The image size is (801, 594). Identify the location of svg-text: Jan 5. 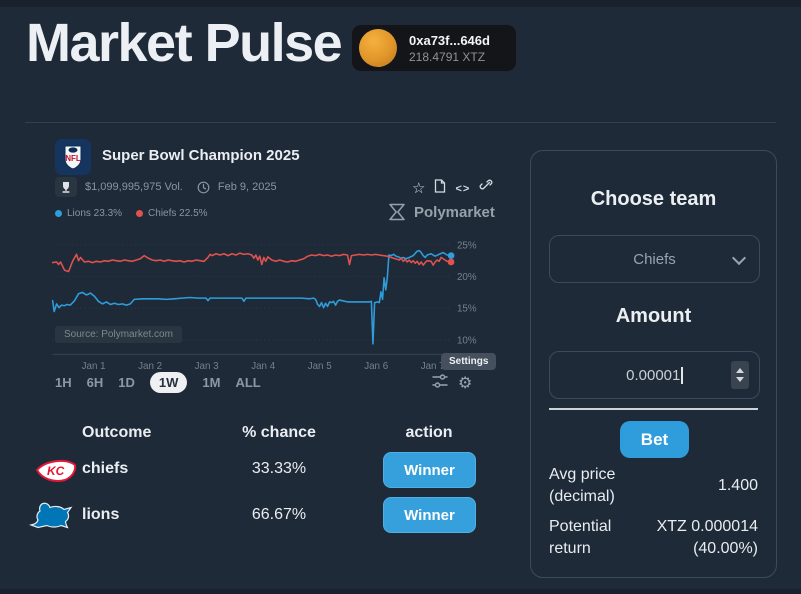
(320, 366).